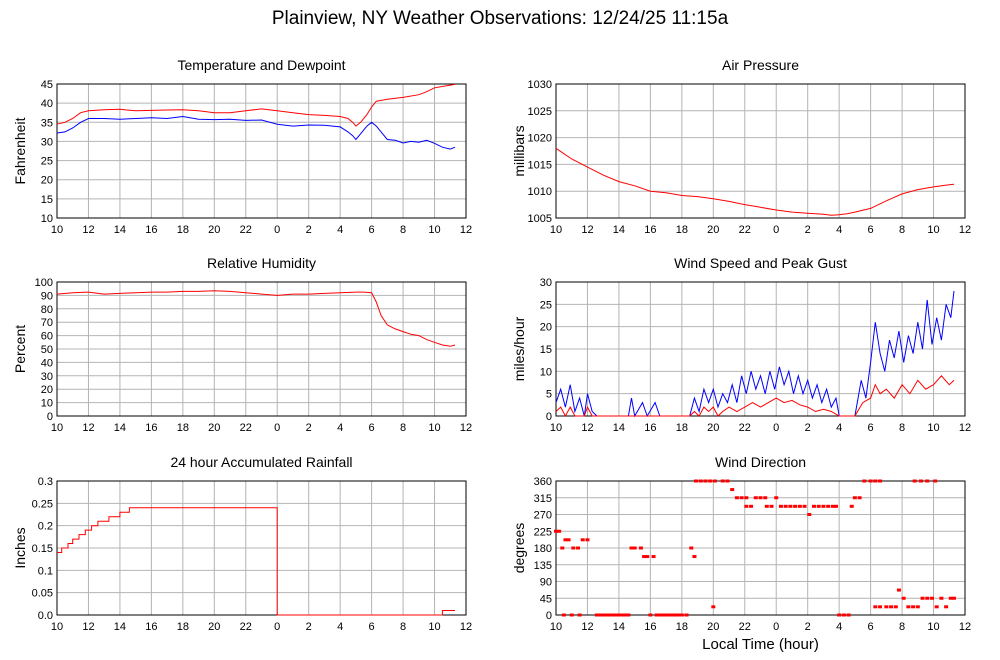 The image size is (1000, 660). I want to click on y-tick-label: 1010, so click(540, 192).